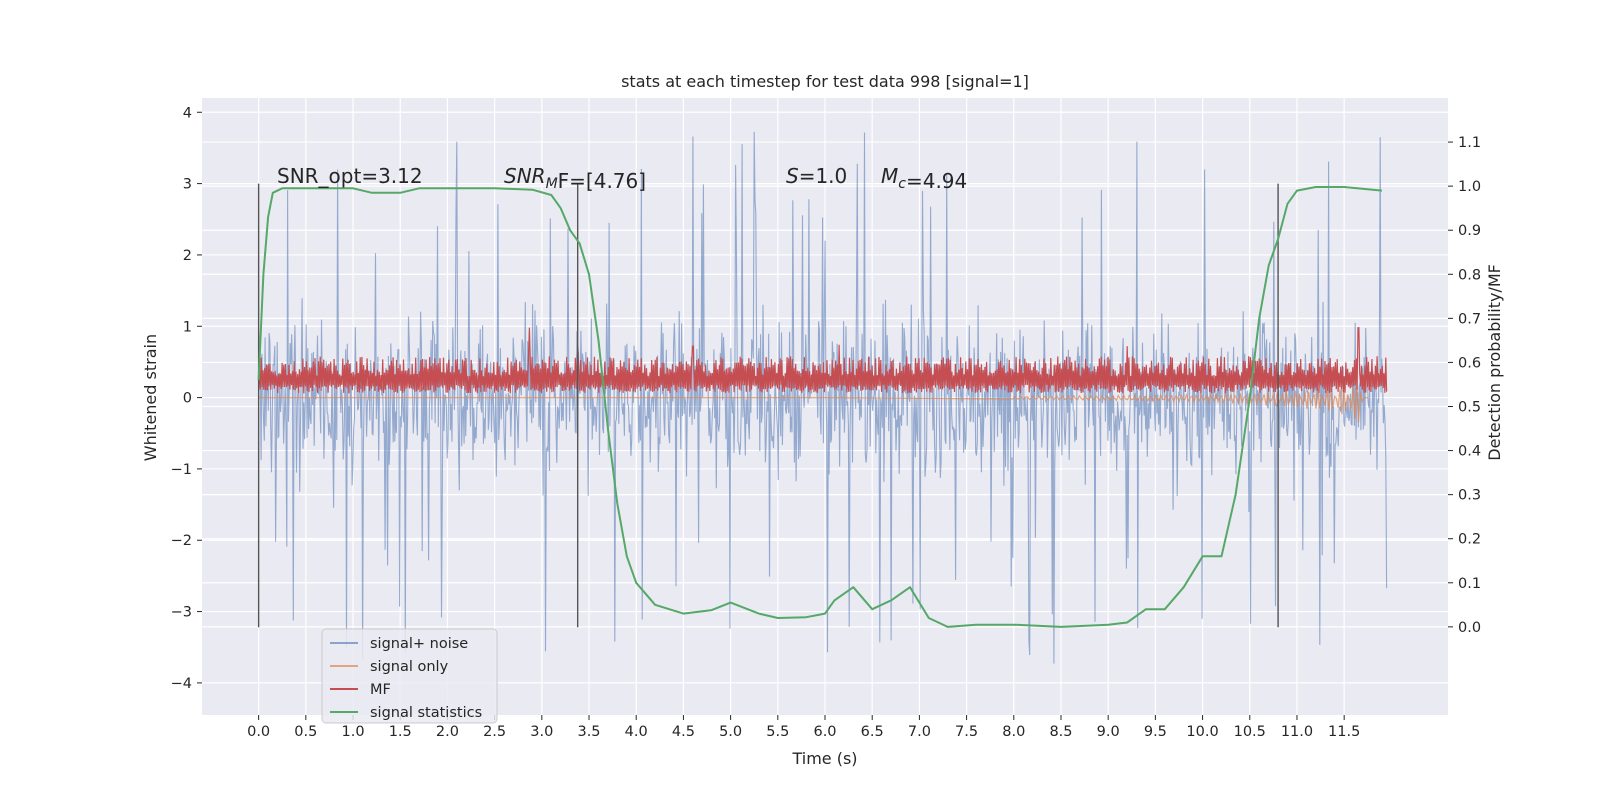 This screenshot has height=800, width=1600. What do you see at coordinates (181, 684) in the screenshot?
I see `y-left-tick-label: −4` at bounding box center [181, 684].